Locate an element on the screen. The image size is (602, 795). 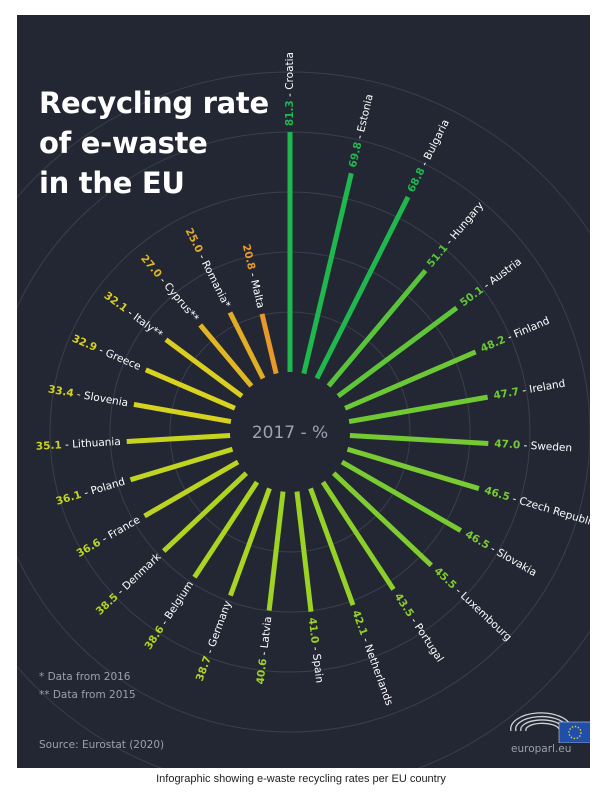
bar-hungary is located at coordinates (377, 328).